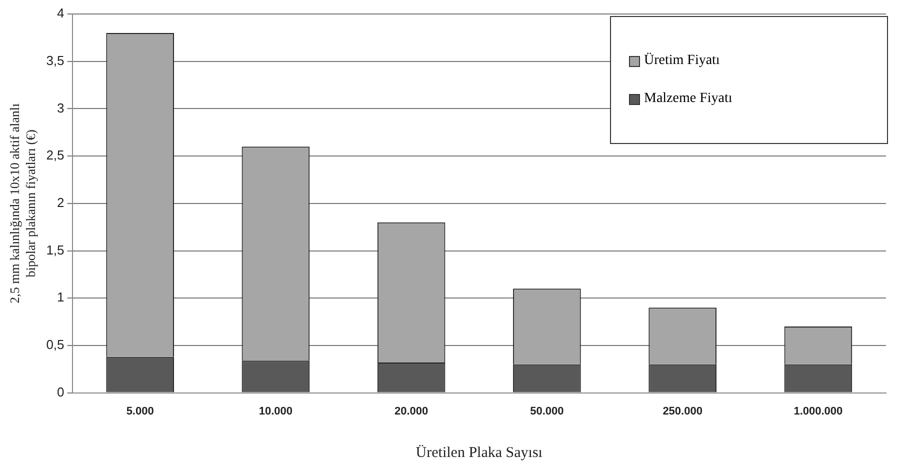  Describe the element at coordinates (55, 60) in the screenshot. I see `y-tick-label: 3,5` at that location.